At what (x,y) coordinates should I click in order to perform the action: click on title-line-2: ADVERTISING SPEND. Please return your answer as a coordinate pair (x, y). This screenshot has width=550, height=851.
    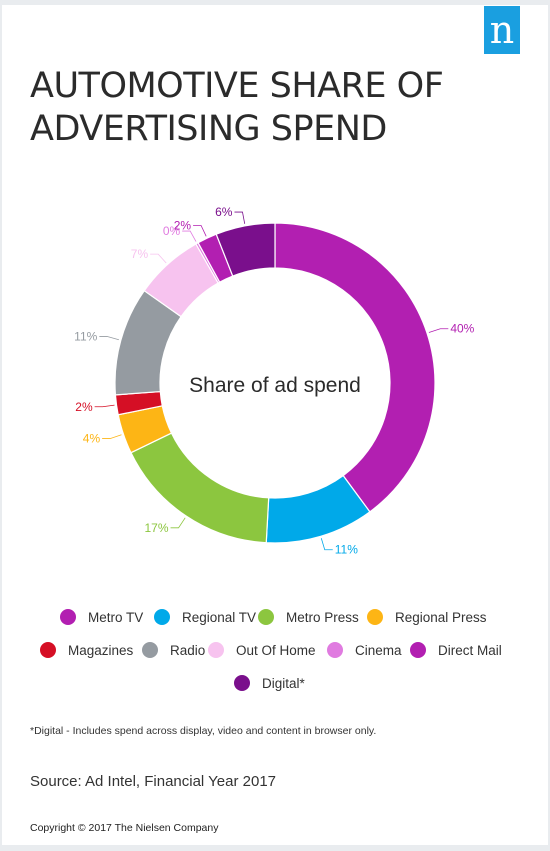
    Looking at the image, I should click on (208, 129).